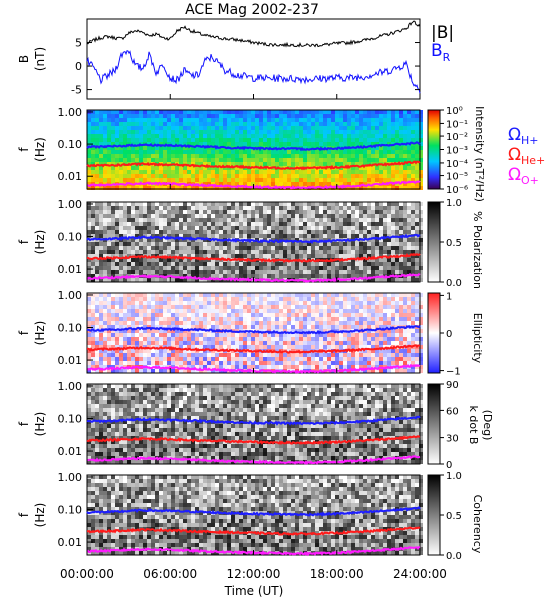  What do you see at coordinates (40, 59) in the screenshot?
I see `y-axis-unit: (nT)` at bounding box center [40, 59].